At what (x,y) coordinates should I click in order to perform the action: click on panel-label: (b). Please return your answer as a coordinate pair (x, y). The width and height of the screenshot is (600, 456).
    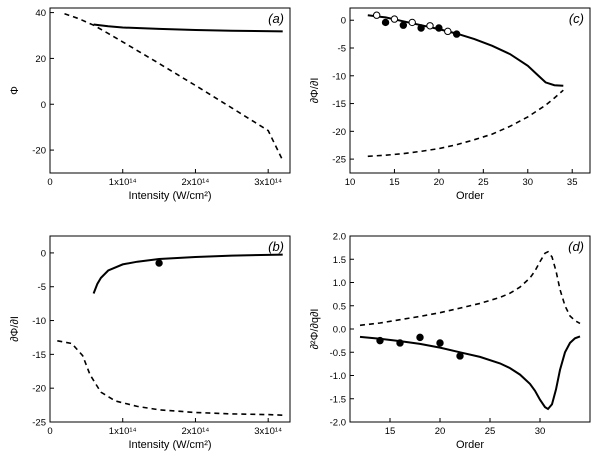
    Looking at the image, I should click on (276, 246).